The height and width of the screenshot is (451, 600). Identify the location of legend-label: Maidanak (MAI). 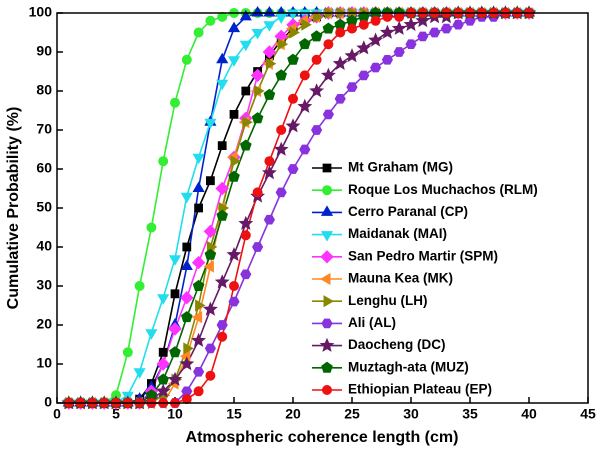
(397, 233).